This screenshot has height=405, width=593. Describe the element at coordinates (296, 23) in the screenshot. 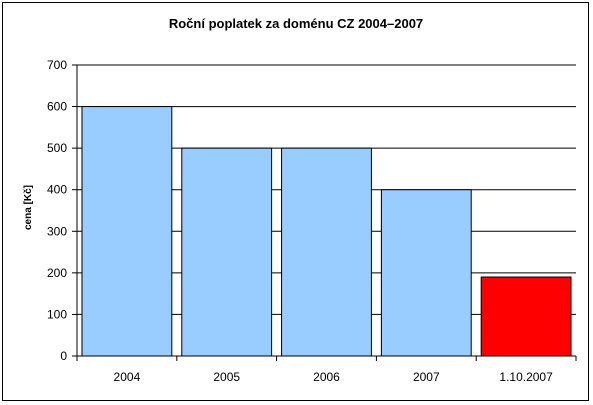

I see `chart-title: Roční poplatek za doménu CZ 2004–2007` at that location.